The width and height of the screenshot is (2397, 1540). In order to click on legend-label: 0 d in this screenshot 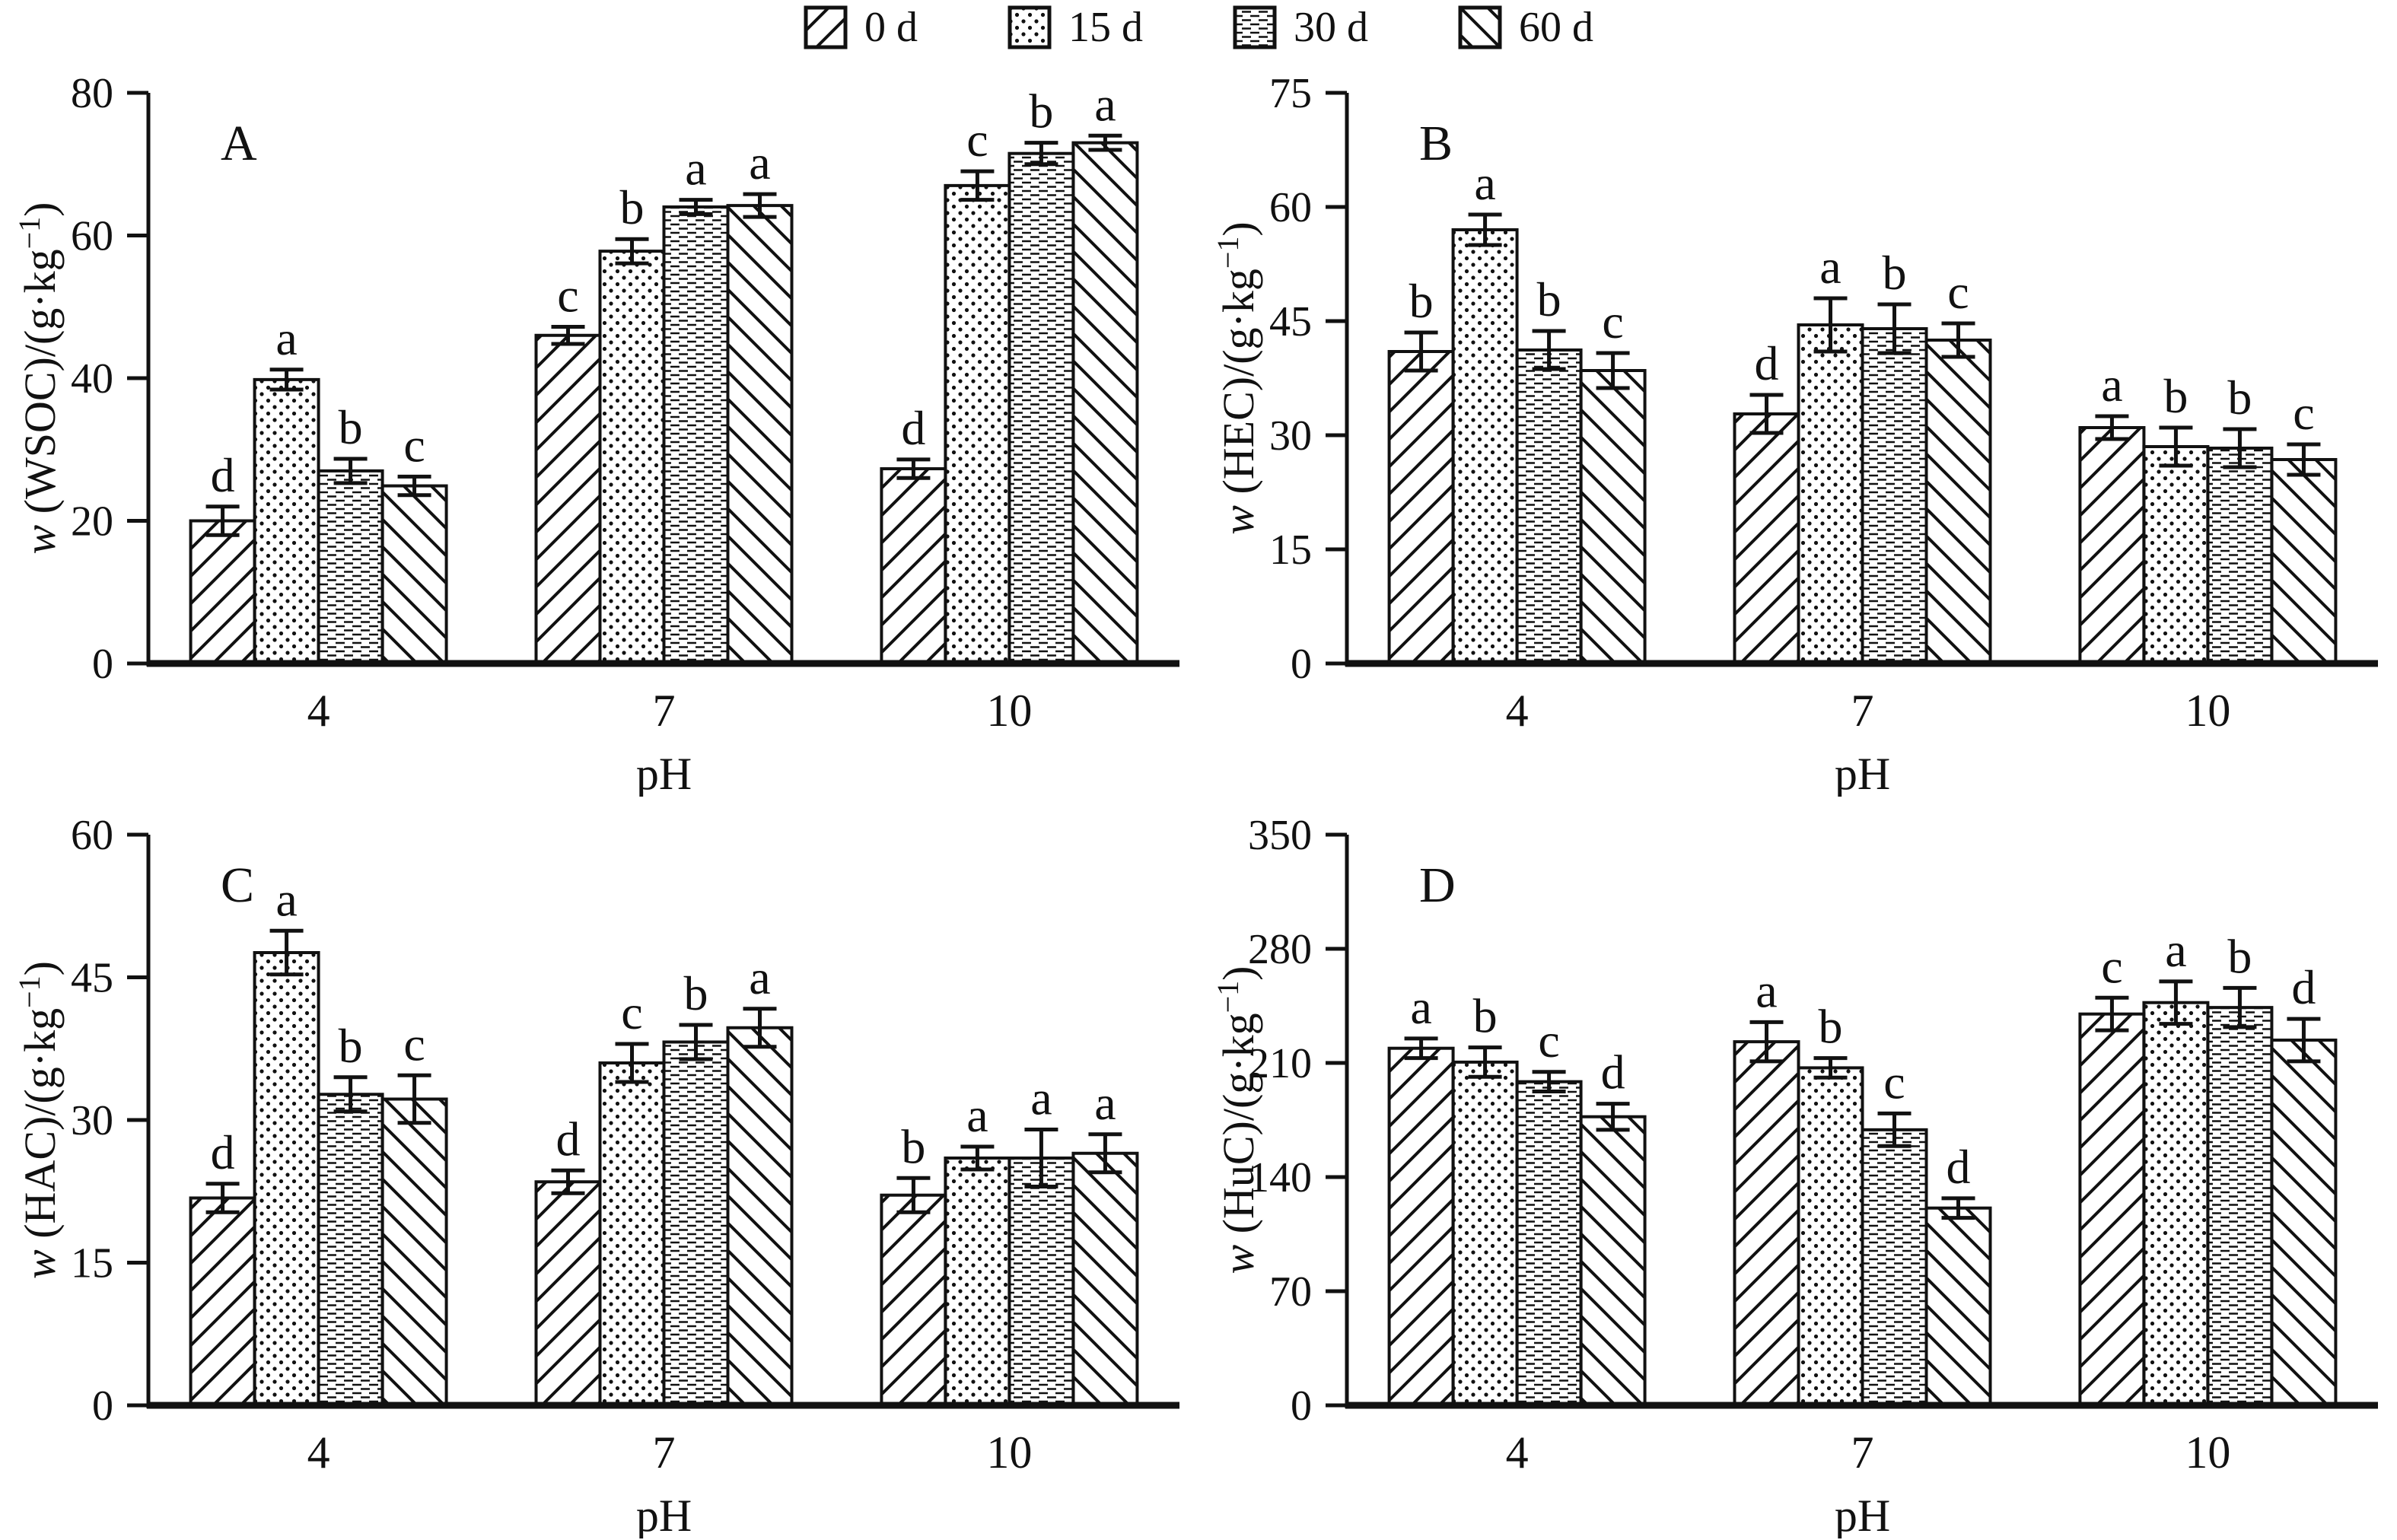, I will do `click(891, 28)`.